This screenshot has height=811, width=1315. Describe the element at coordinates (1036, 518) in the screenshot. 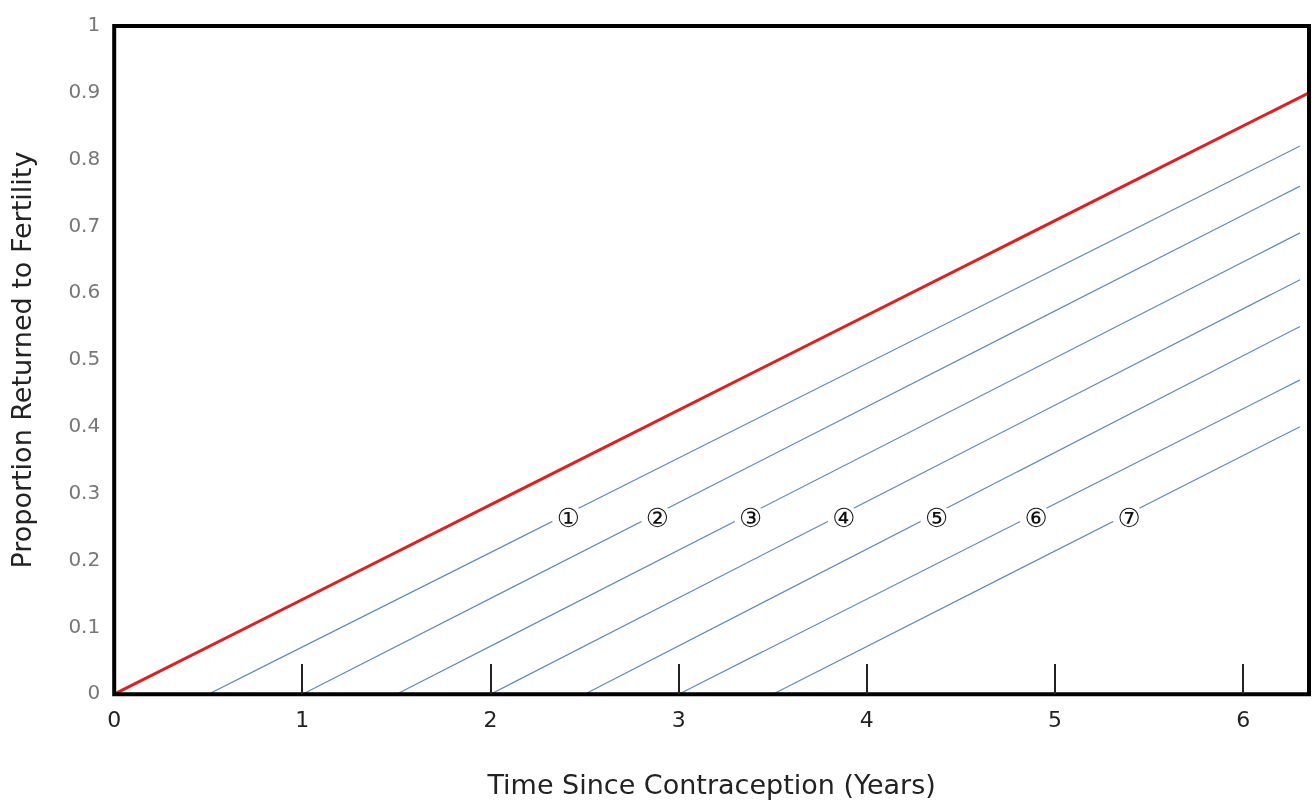

I see `annotation: ⑥` at that location.